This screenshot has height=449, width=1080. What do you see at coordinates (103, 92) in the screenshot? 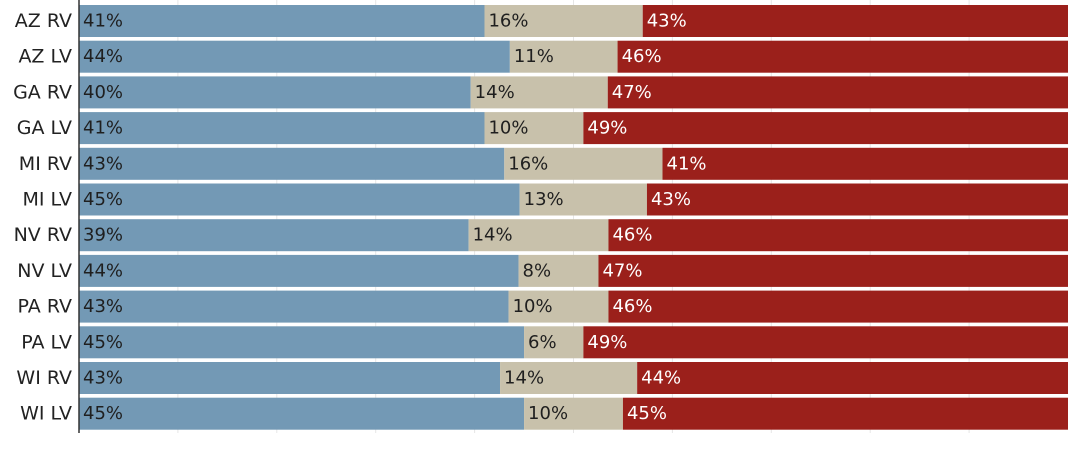
I see `data-label: 40%` at bounding box center [103, 92].